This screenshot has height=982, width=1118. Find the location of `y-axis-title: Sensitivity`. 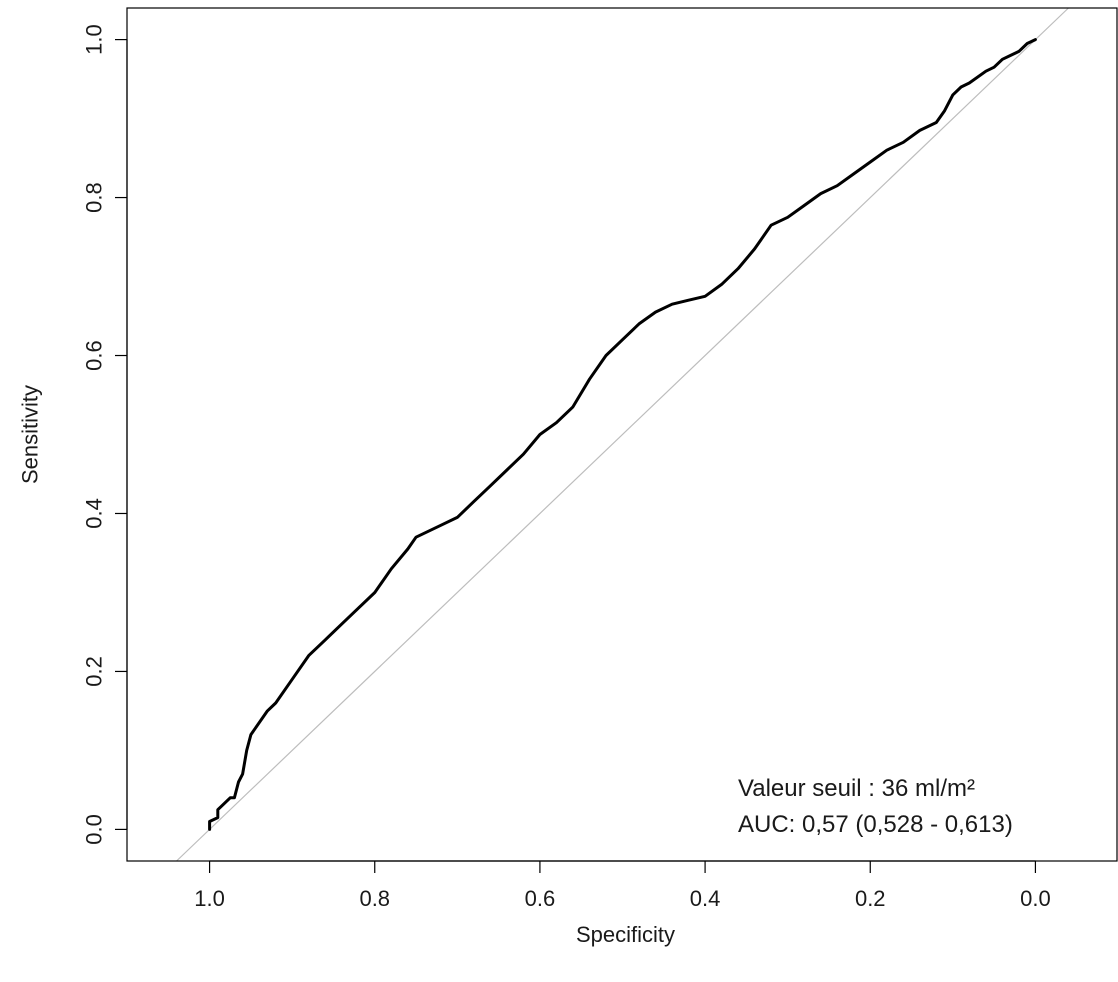

y-axis-title: Sensitivity is located at coordinates (30, 434).